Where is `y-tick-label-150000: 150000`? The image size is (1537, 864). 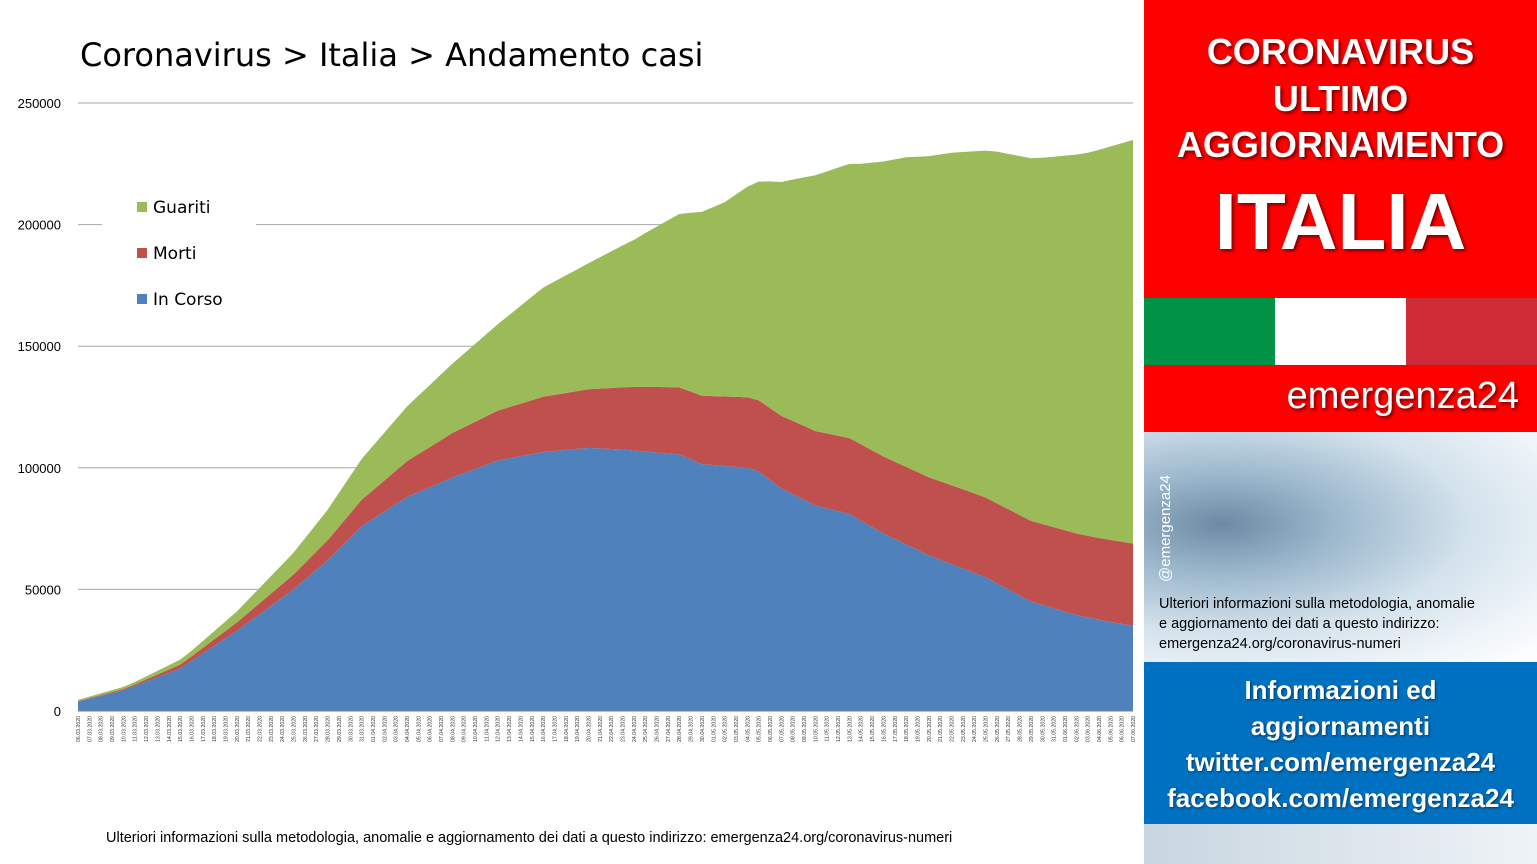
y-tick-label-150000: 150000 is located at coordinates (39, 346).